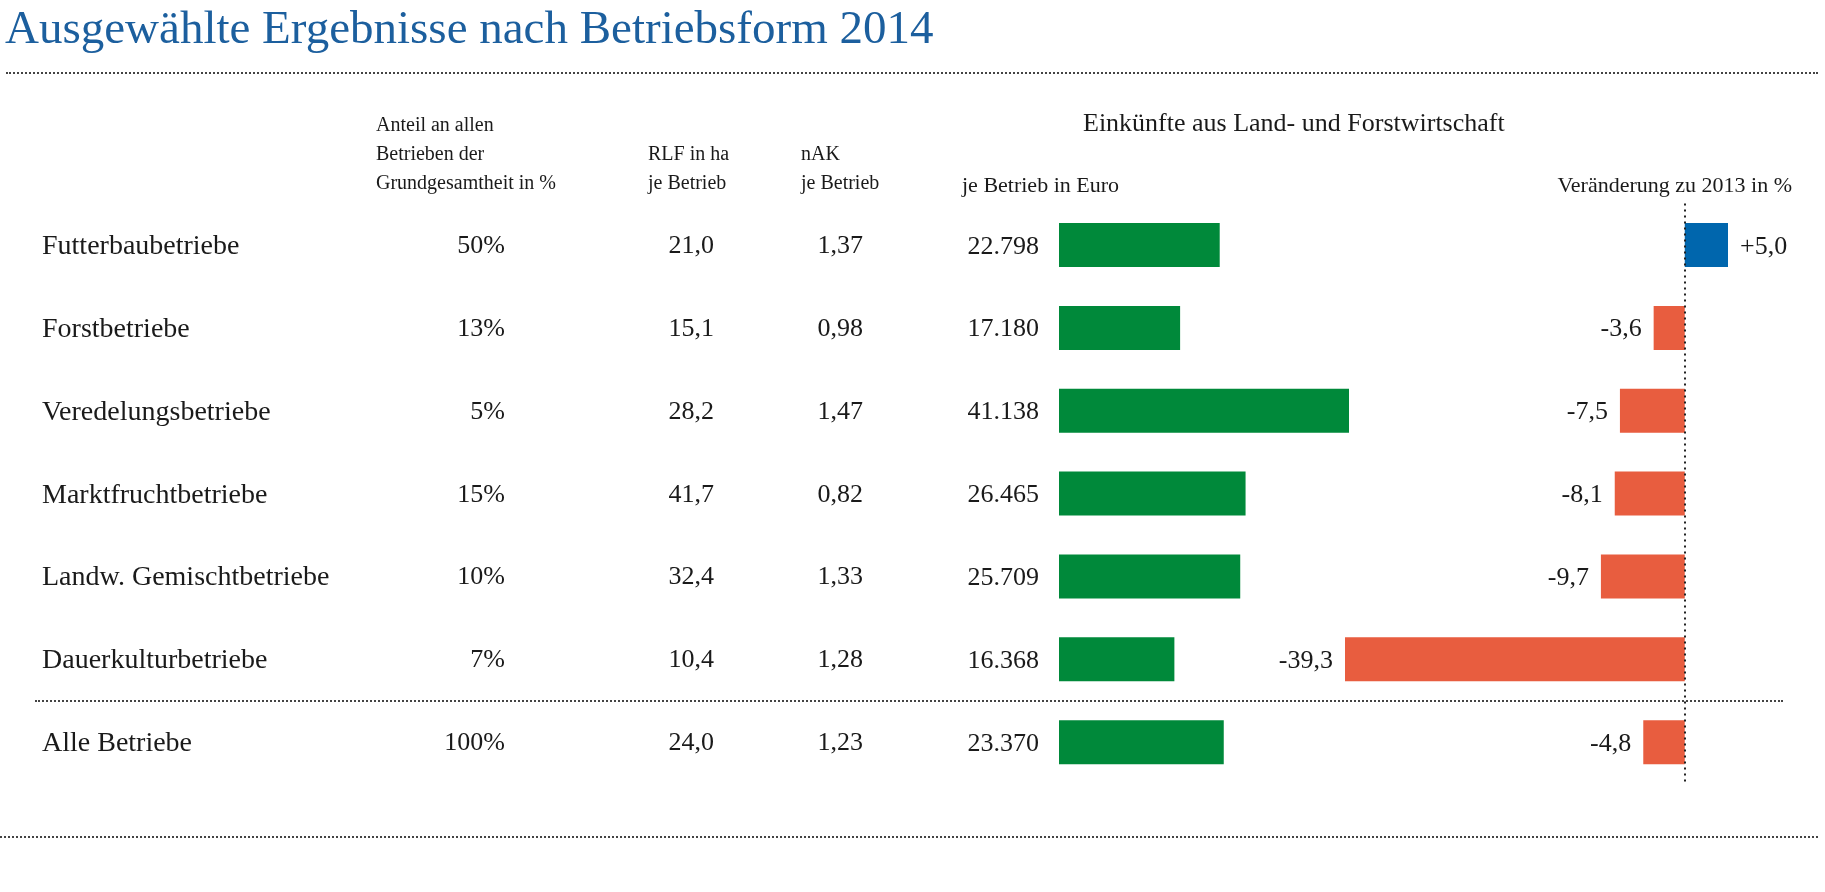 Image resolution: width=1825 pixels, height=892 pixels. What do you see at coordinates (691, 410) in the screenshot?
I see `data-label: 28,2` at bounding box center [691, 410].